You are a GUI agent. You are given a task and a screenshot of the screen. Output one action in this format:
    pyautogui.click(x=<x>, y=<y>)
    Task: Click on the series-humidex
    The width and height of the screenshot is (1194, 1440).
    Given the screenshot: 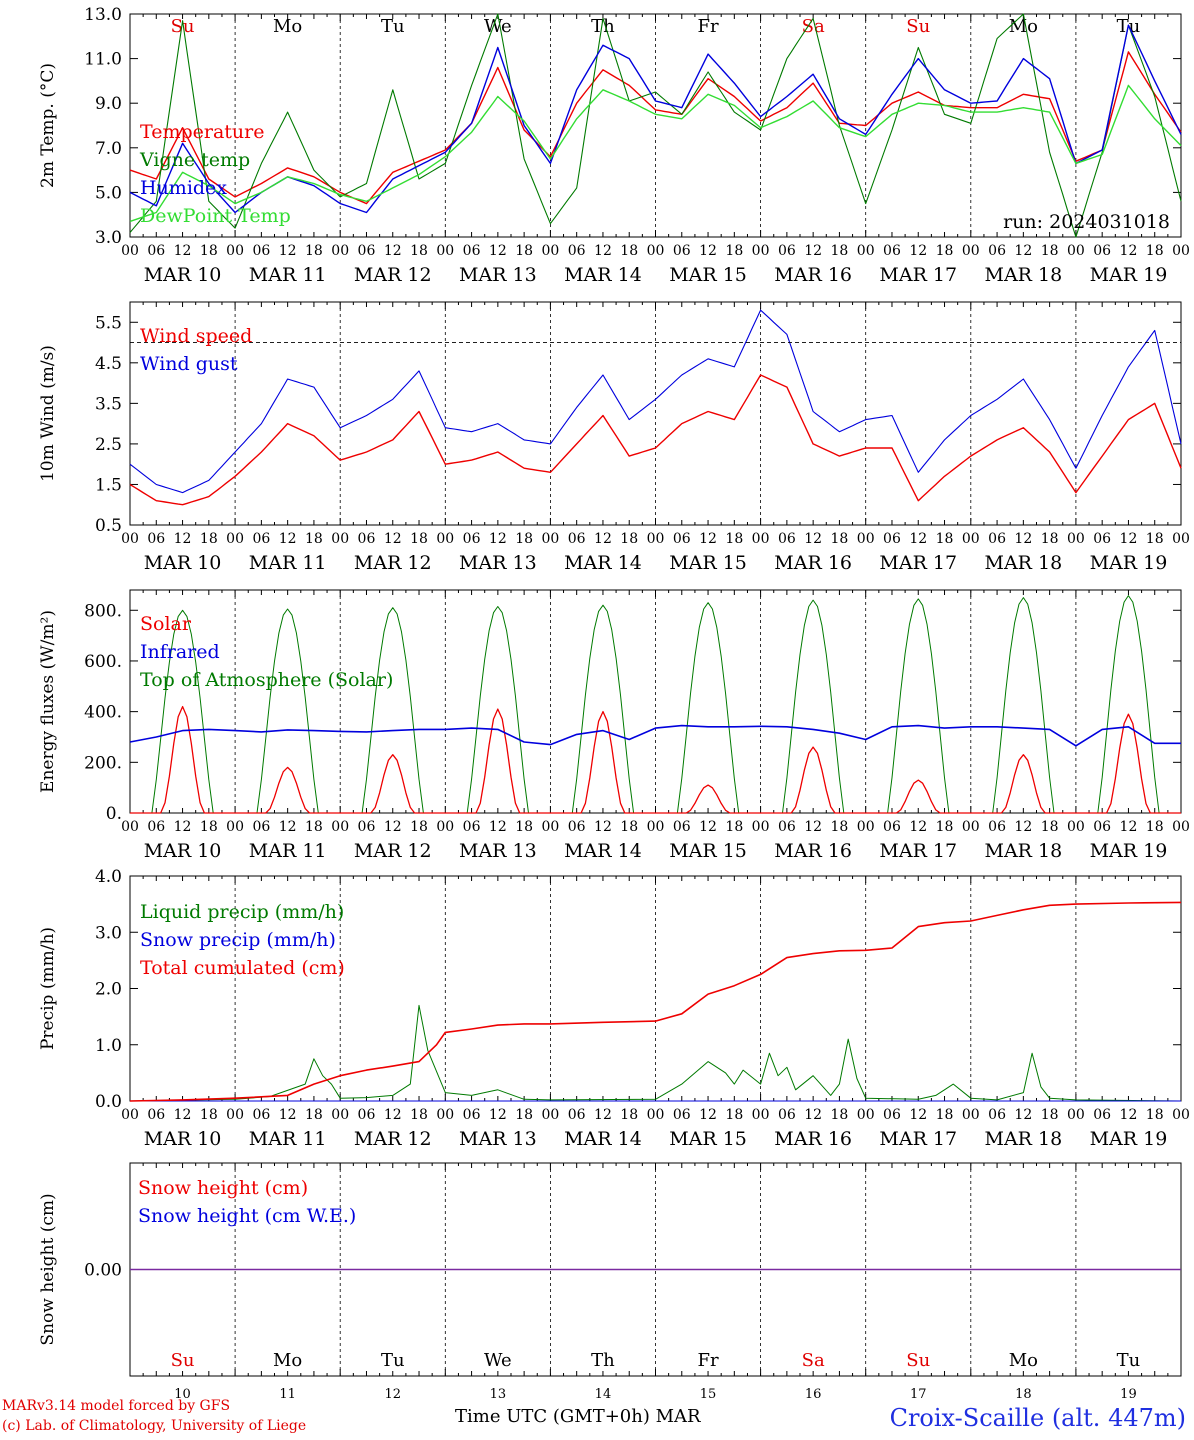 What is the action you would take?
    pyautogui.click(x=655, y=119)
    